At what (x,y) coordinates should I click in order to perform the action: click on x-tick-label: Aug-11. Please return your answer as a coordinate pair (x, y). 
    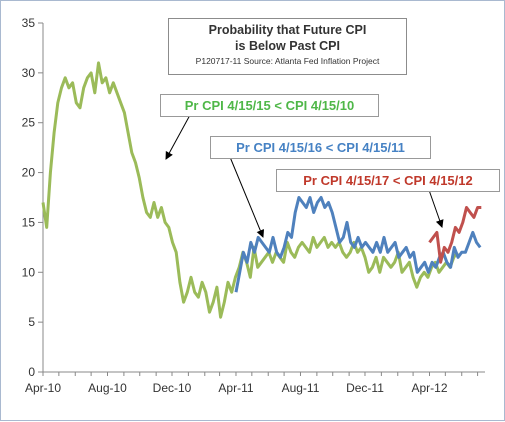
    Looking at the image, I should click on (301, 388).